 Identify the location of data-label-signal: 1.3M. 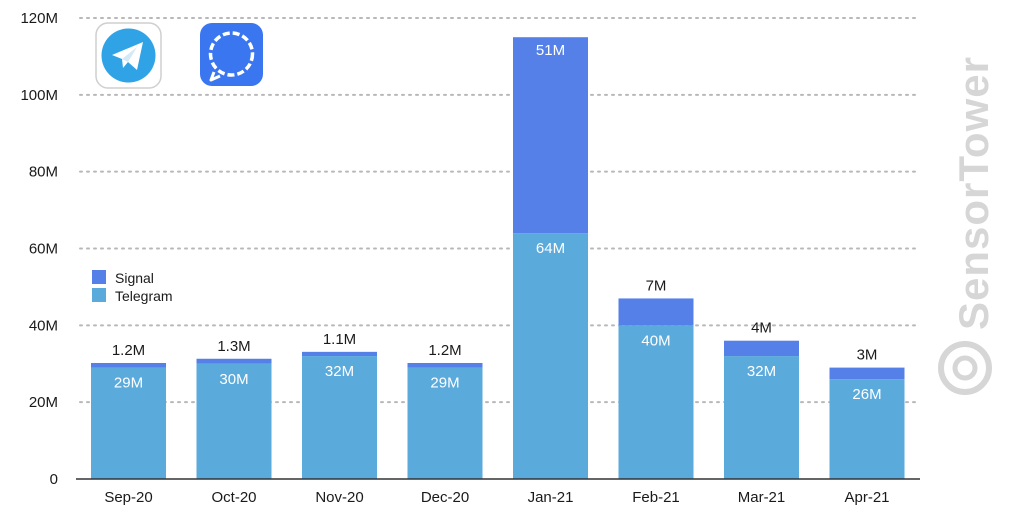
(233, 346).